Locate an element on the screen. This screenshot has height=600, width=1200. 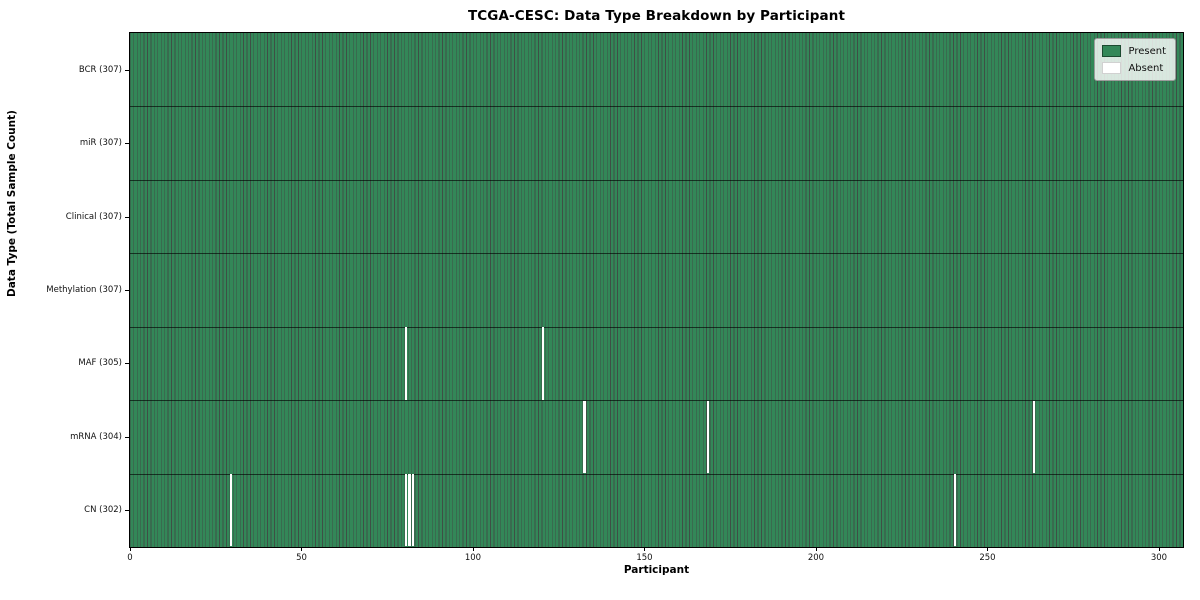
y-tick-label-BCR: BCR (307) is located at coordinates (100, 69).